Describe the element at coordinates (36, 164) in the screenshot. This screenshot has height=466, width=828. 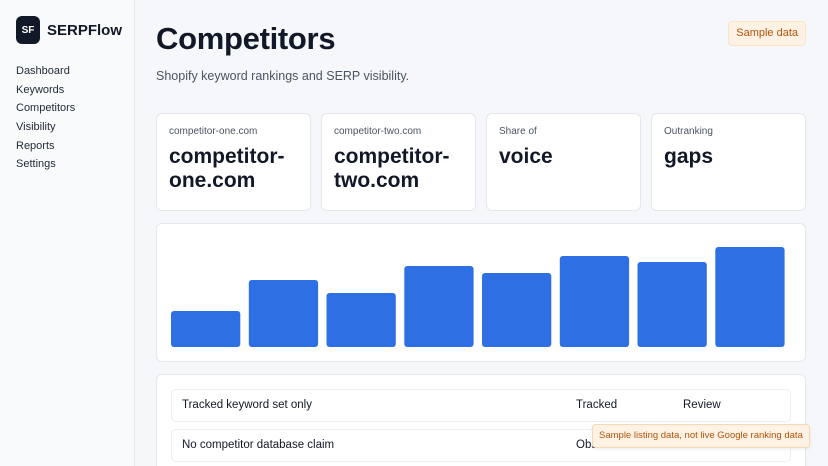
I see `sidebar-item-settings: Settings` at that location.